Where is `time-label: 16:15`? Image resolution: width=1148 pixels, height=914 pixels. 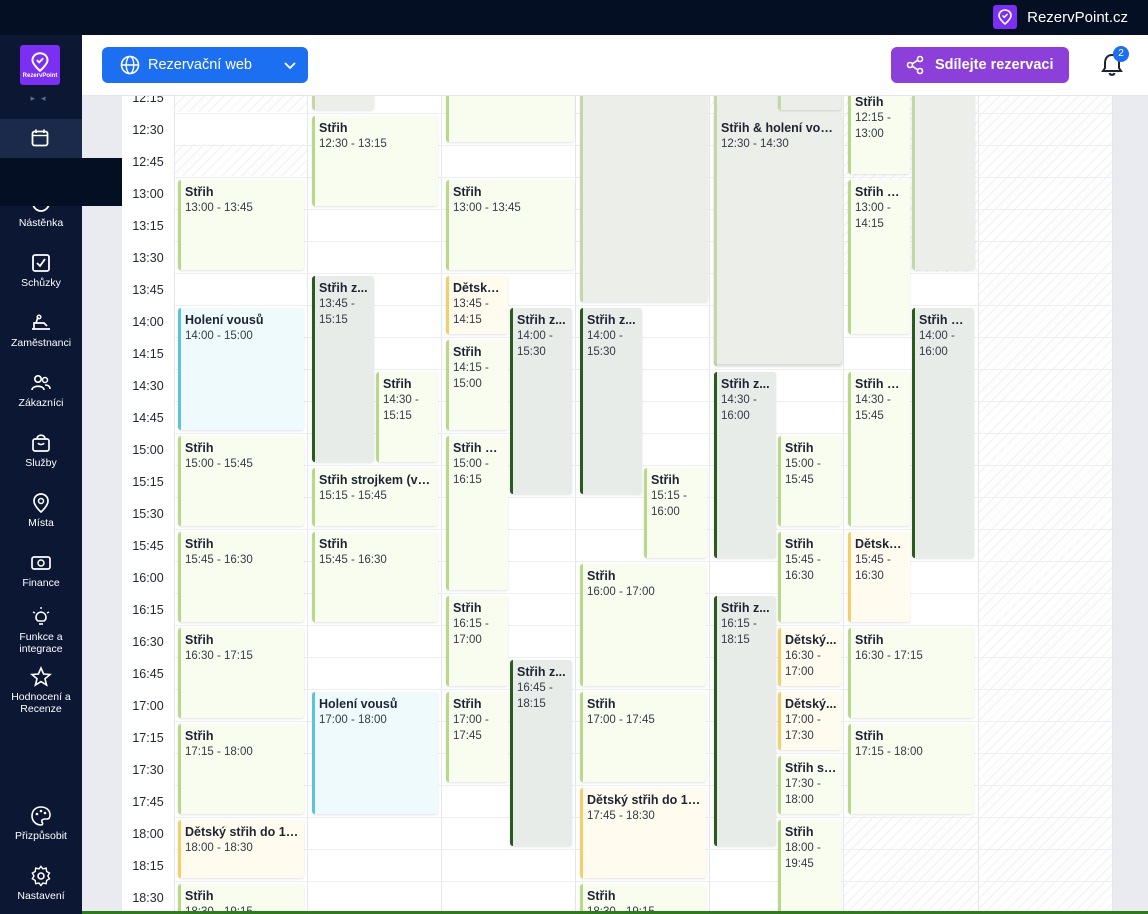
time-label: 16:15 is located at coordinates (148, 610).